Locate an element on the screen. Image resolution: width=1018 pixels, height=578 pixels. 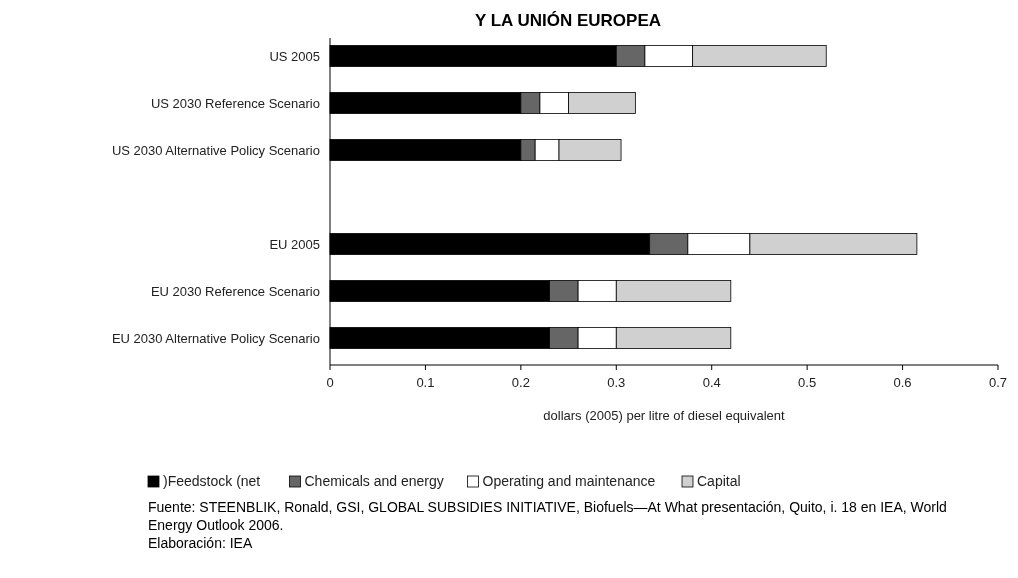
y-tick-label: EU 2005 is located at coordinates (294, 244).